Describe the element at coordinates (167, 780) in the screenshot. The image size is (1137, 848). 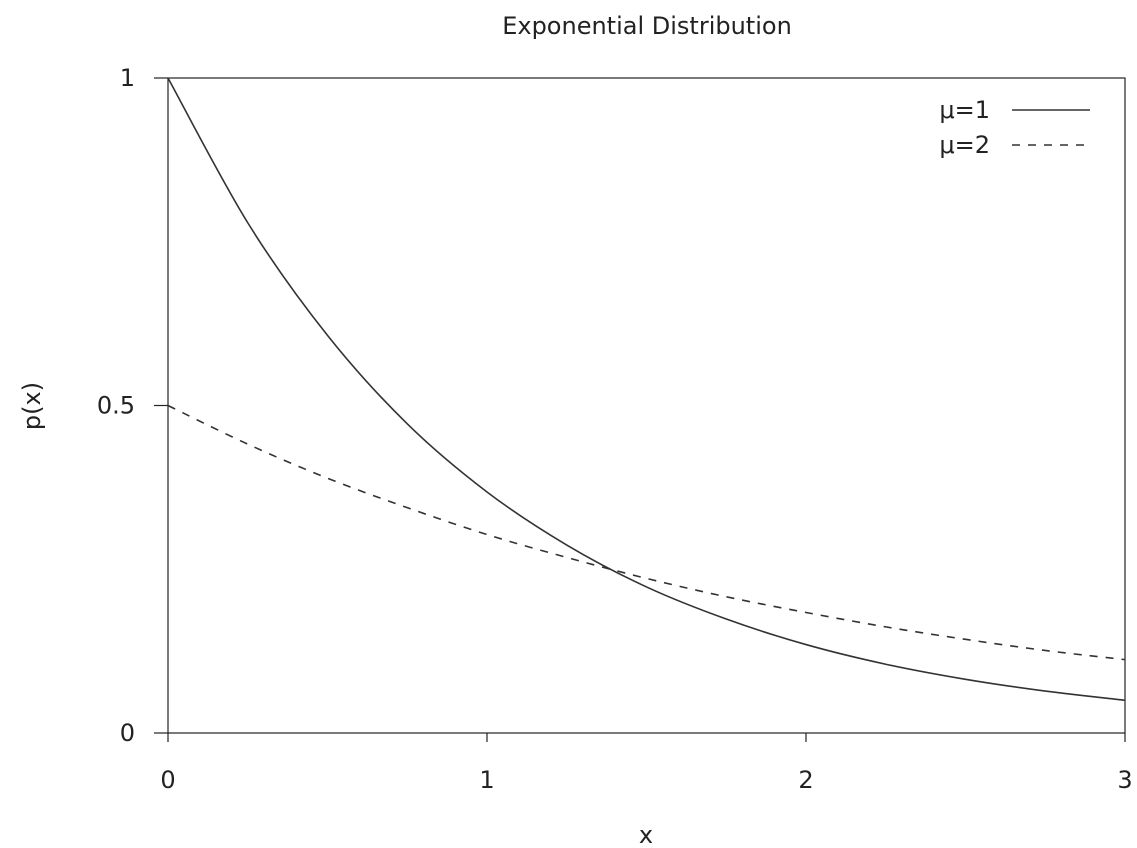
I see `x-tick-label: 0` at that location.